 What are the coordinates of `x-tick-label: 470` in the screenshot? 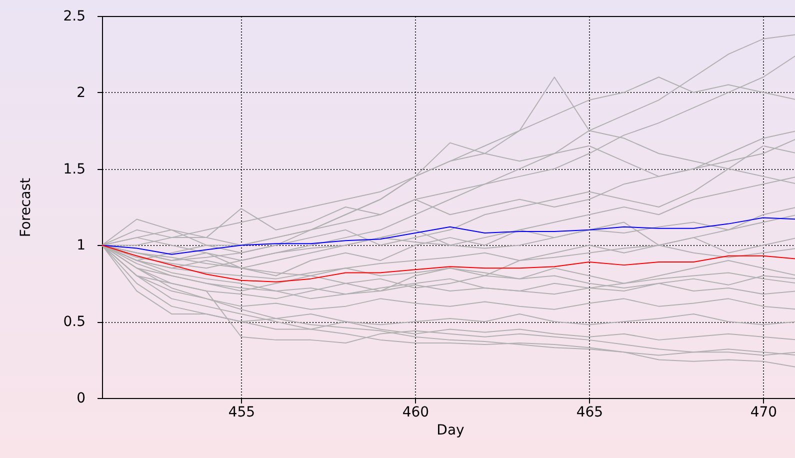 It's located at (764, 412).